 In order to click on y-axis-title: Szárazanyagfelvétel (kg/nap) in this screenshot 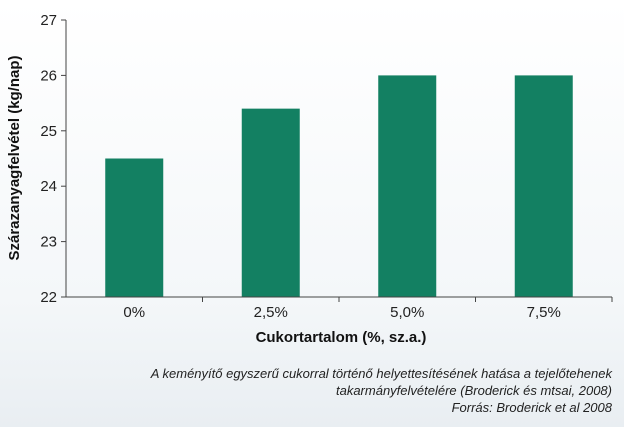, I will do `click(14, 157)`.